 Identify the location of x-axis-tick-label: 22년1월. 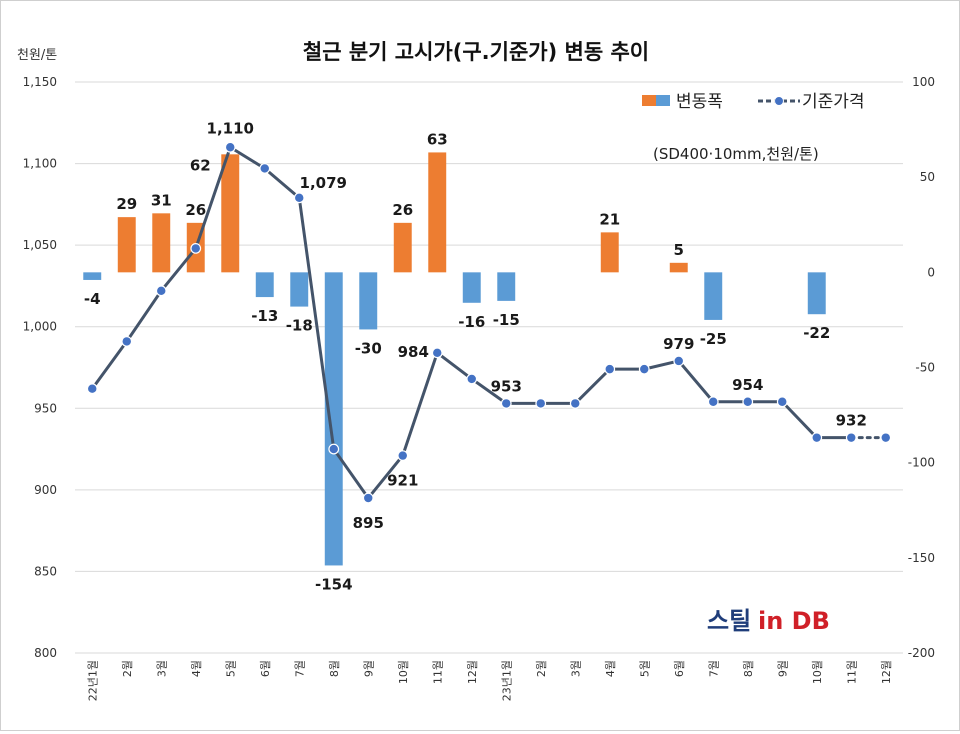
(92, 680).